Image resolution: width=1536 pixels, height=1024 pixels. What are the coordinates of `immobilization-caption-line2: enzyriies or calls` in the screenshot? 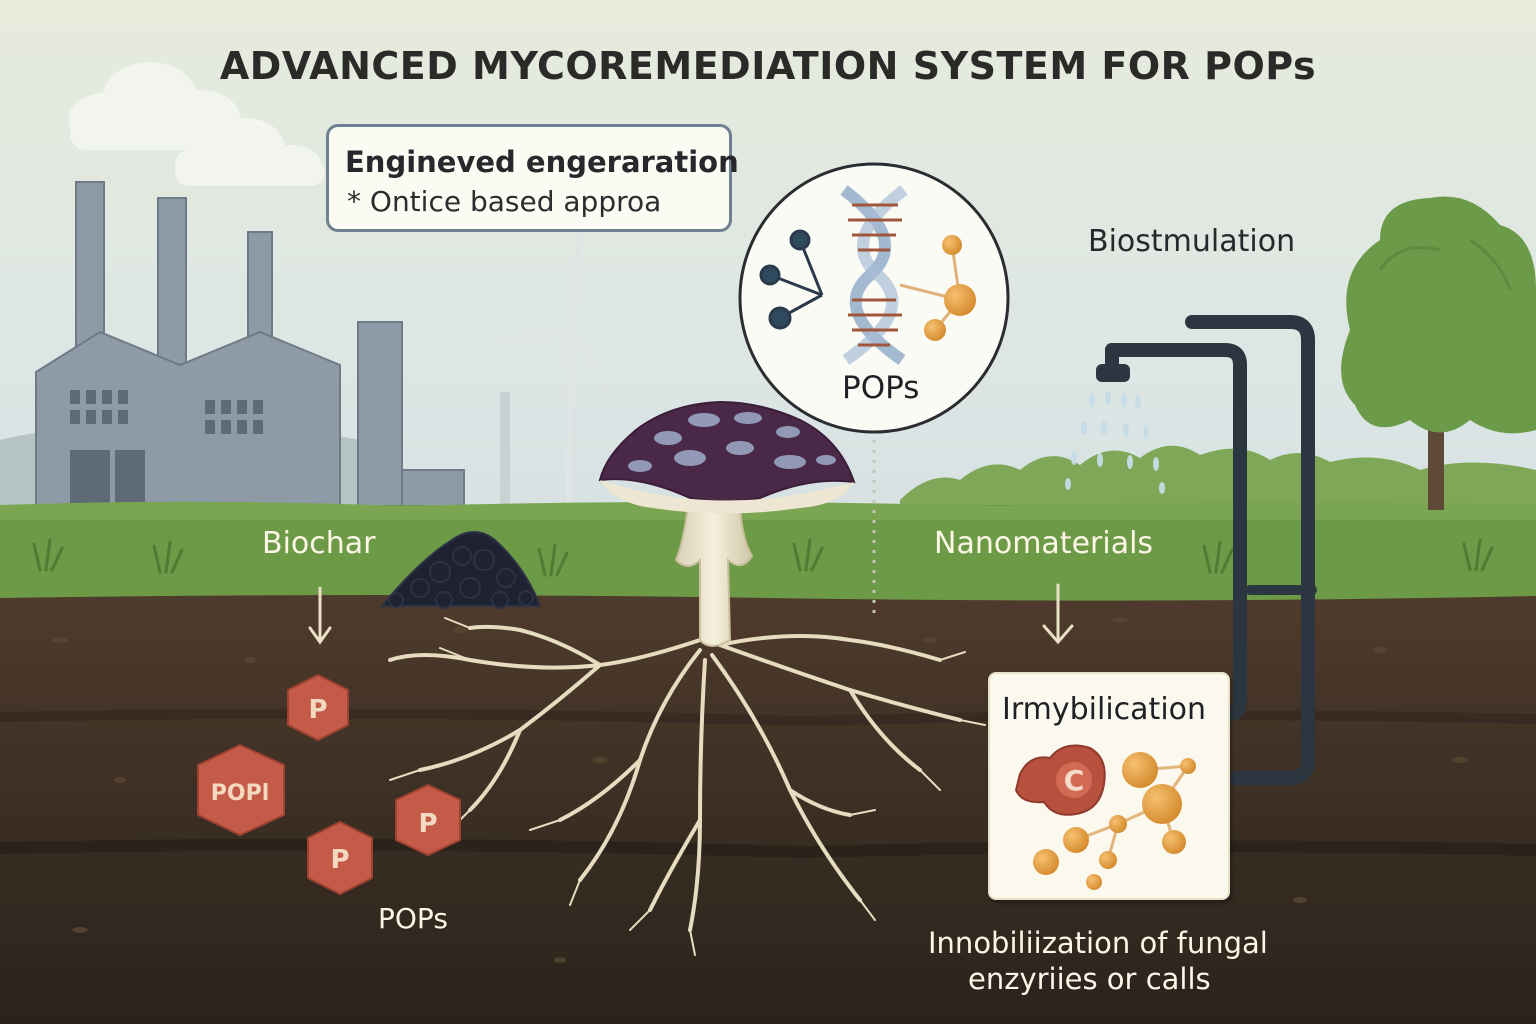 It's located at (1089, 979).